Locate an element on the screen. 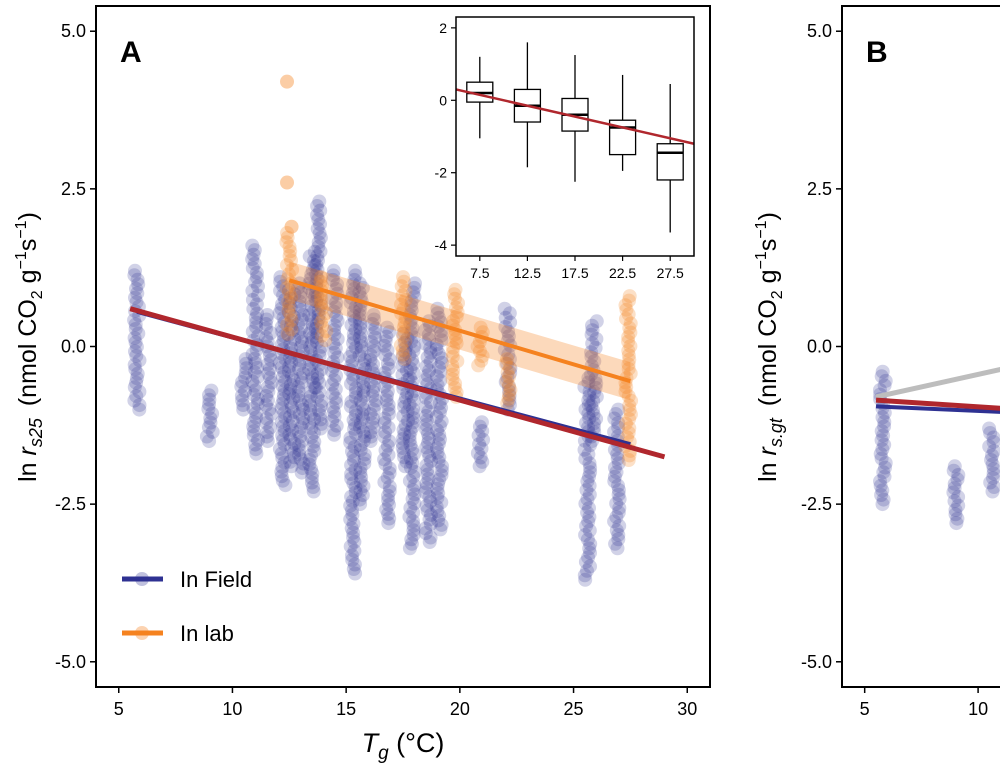 The width and height of the screenshot is (1000, 769). panel-b-fit-lines is located at coordinates (937, 390).